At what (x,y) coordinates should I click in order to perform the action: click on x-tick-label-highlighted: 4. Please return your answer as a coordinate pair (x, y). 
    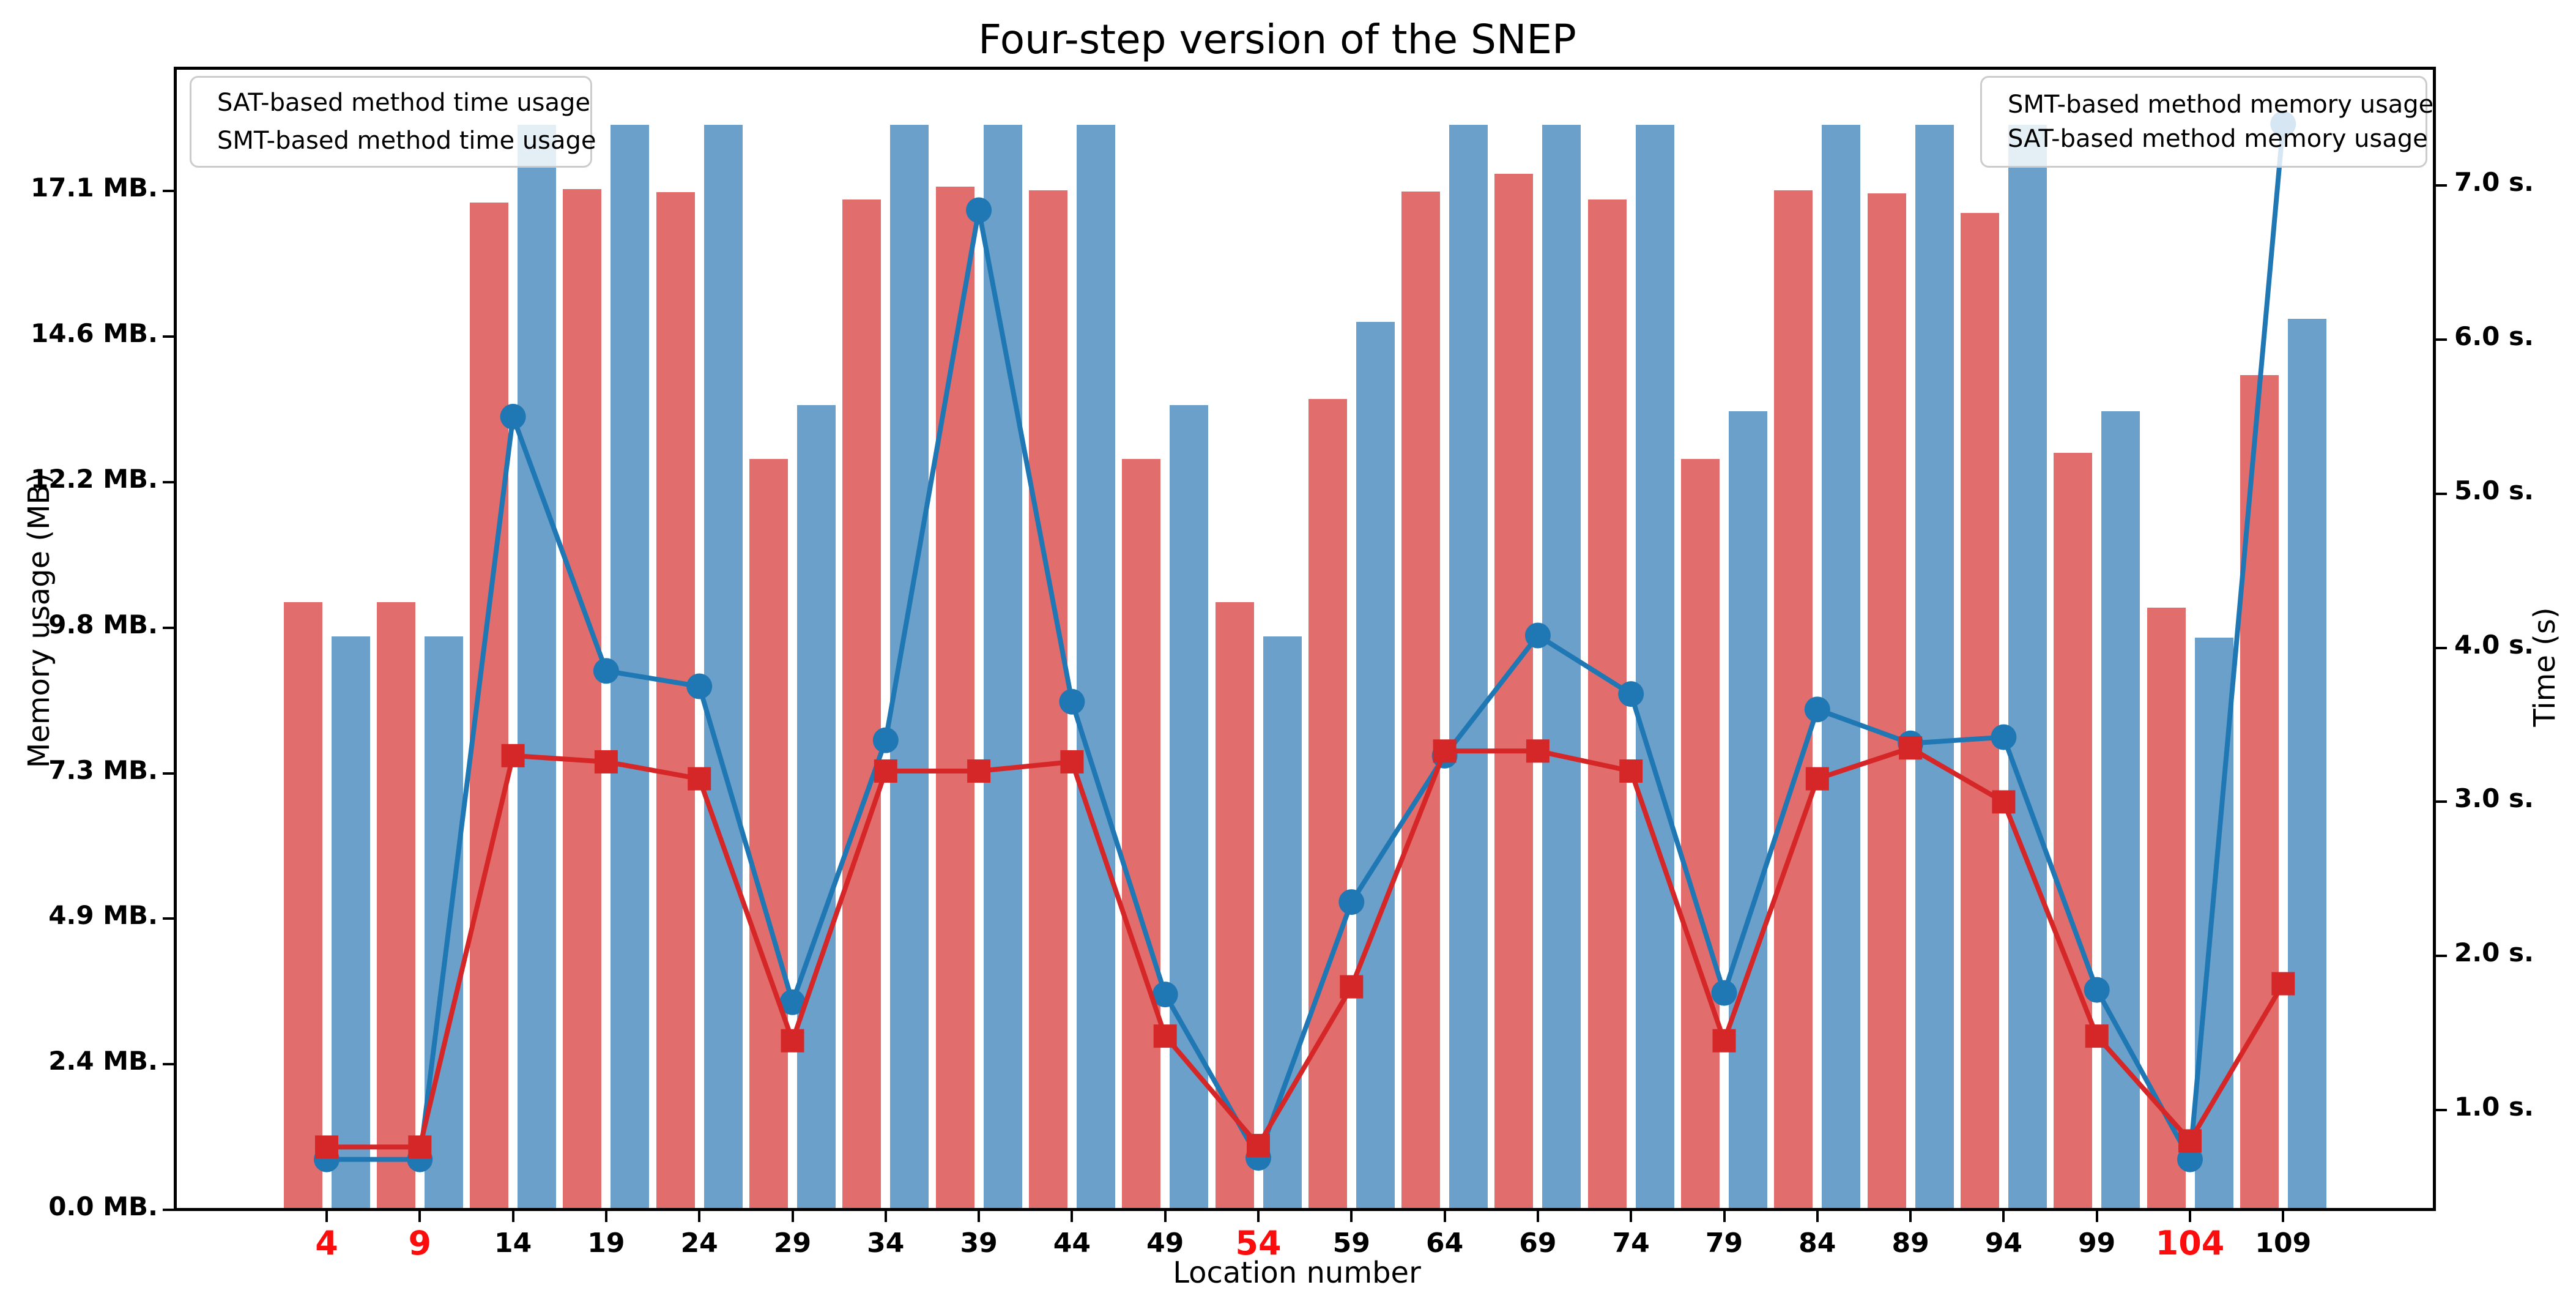
    Looking at the image, I should click on (326, 1243).